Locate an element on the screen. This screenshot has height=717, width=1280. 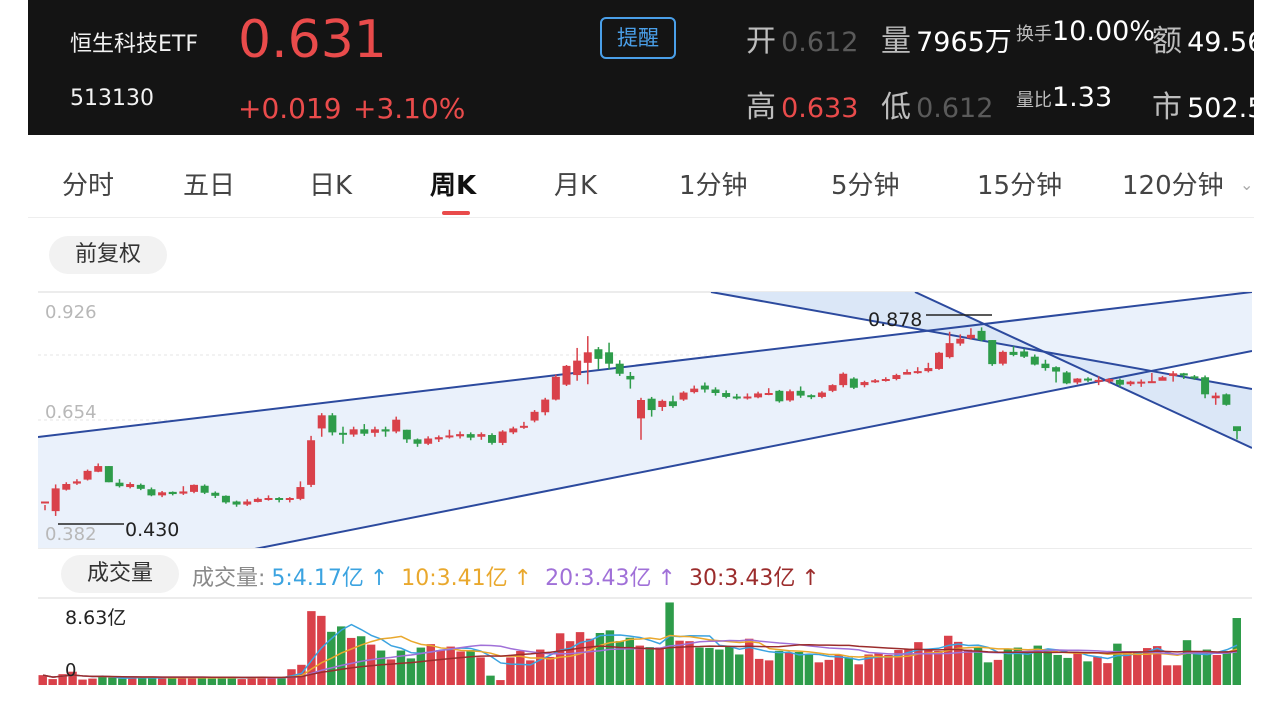
low-value: 0.612 is located at coordinates (955, 108).